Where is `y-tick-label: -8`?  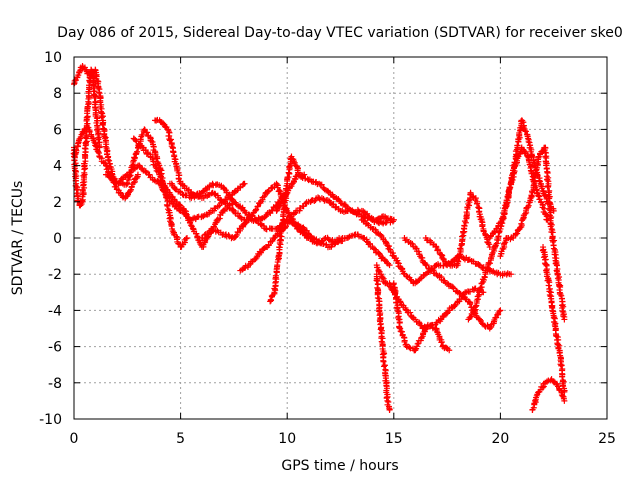
y-tick-label: -8 is located at coordinates (55, 384).